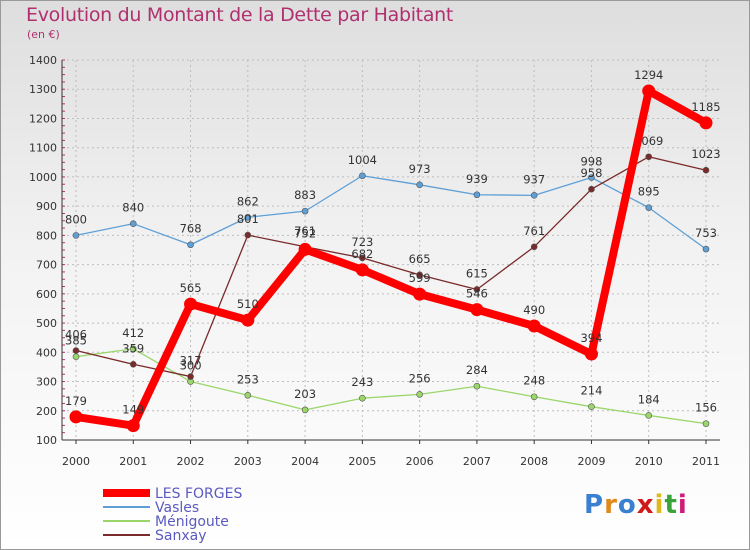  I want to click on data-label: 214, so click(591, 391).